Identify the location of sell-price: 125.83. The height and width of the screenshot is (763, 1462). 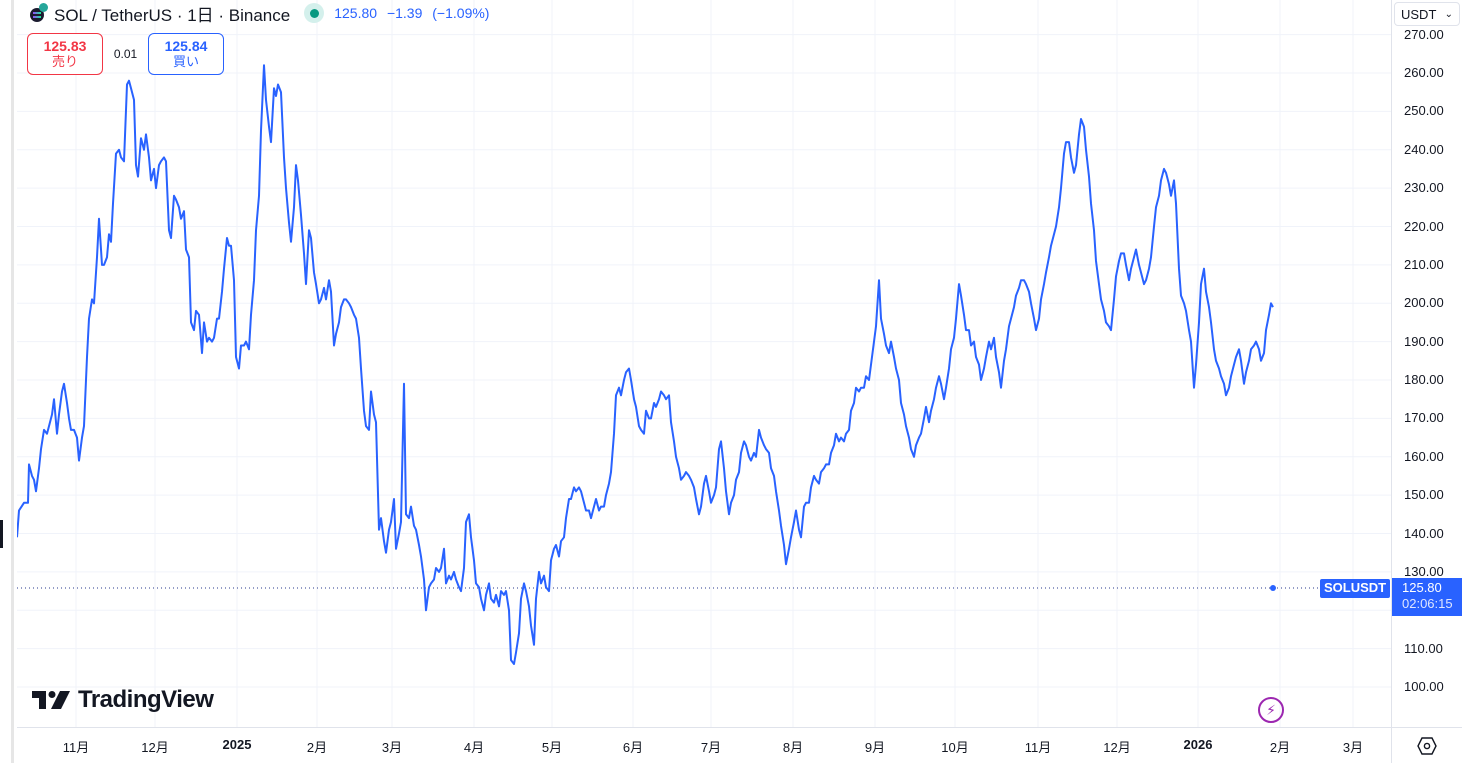
(65, 46).